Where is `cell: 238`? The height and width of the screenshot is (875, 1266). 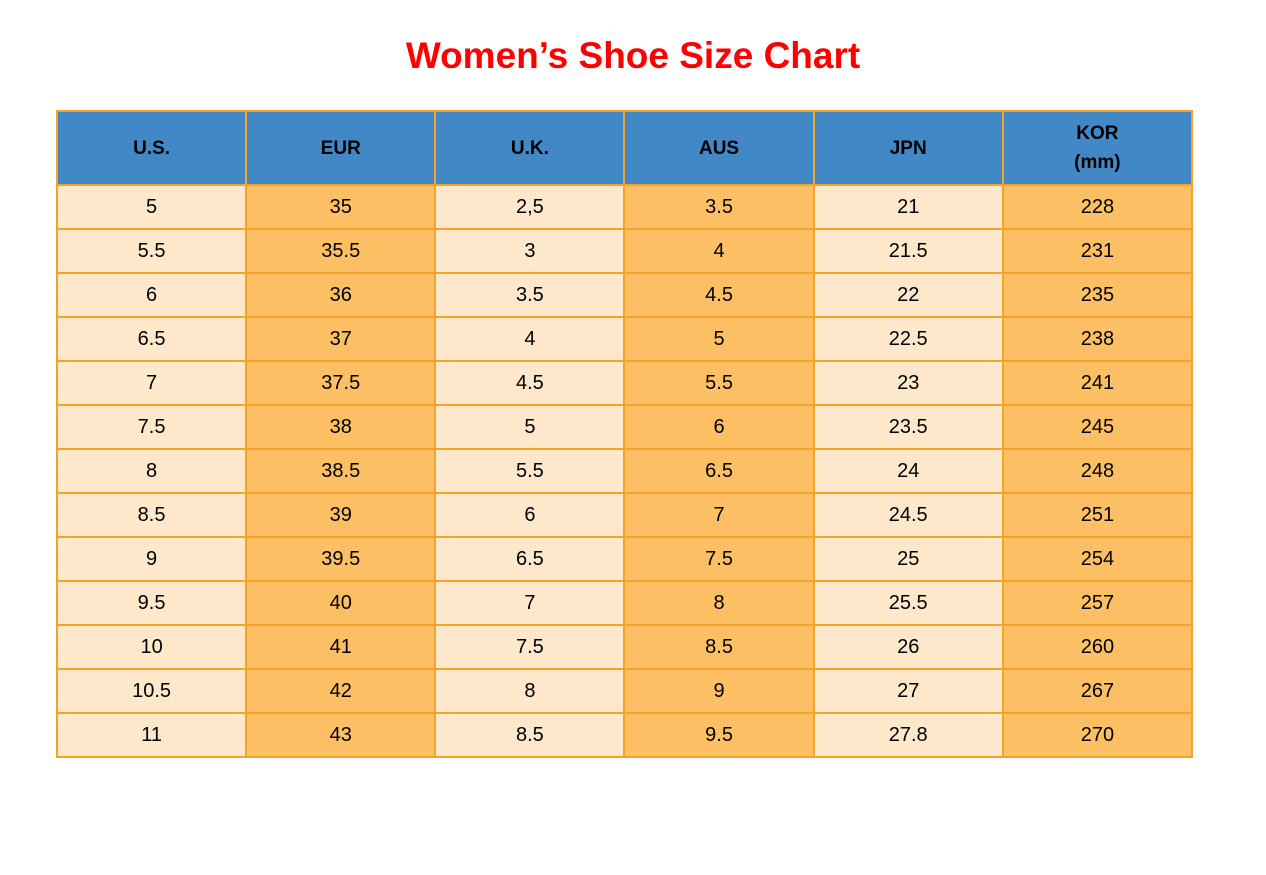
cell: 238 is located at coordinates (1097, 339).